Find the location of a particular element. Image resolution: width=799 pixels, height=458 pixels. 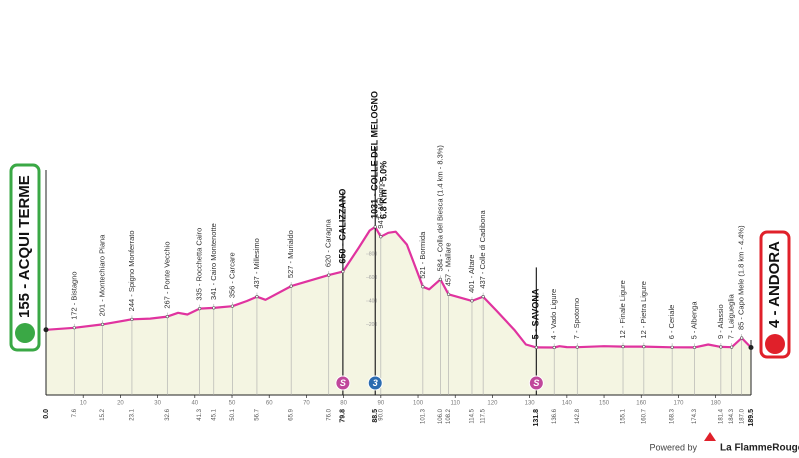

waypoint-label: 12 - Pietra Ligure is located at coordinates (643, 310).